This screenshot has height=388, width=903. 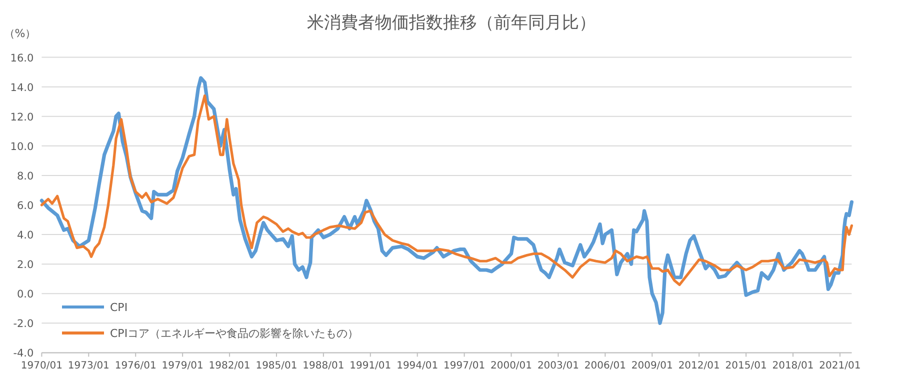 What do you see at coordinates (23, 324) in the screenshot?
I see `y-tick-label: -2.0` at bounding box center [23, 324].